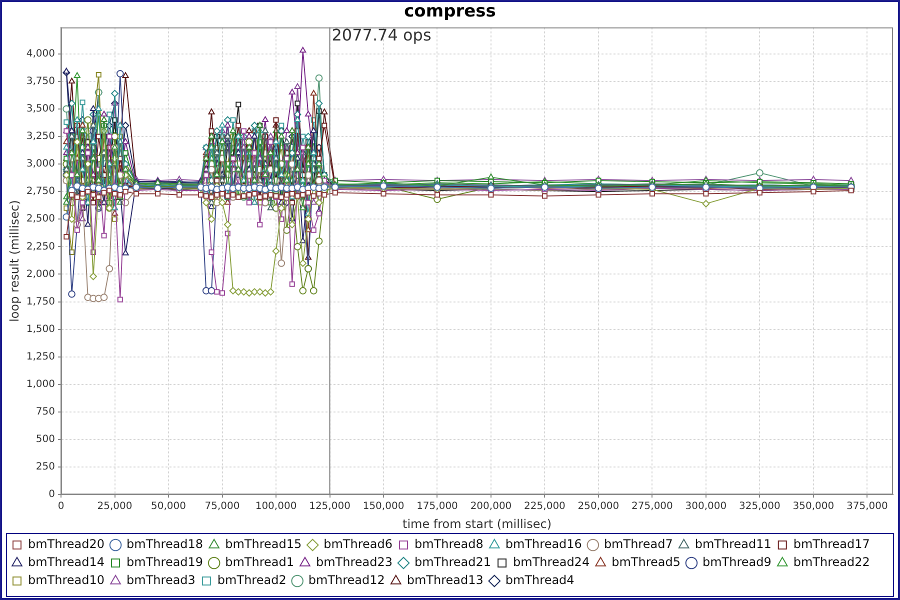 The height and width of the screenshot is (600, 900). Describe the element at coordinates (346, 580) in the screenshot. I see `legend-label: bmThread12` at that location.